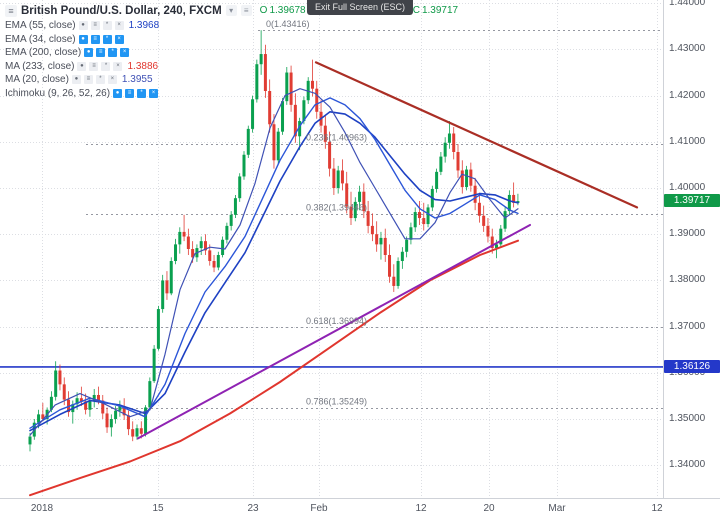  I want to click on indicator-row: Ichimoku (9, 26, 52, 26) ● ≡ * ×, so click(231, 94).